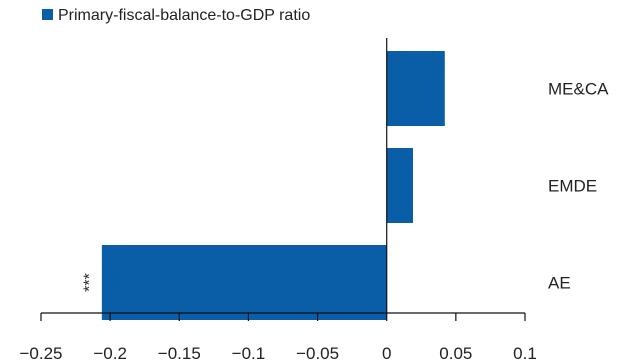 The image size is (631, 364). Describe the element at coordinates (317, 353) in the screenshot. I see `x-tick-label: −0.05` at that location.